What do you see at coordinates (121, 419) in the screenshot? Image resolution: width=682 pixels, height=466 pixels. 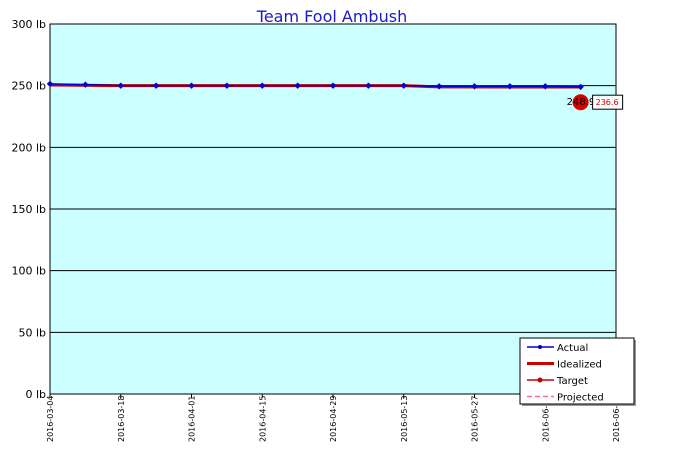 I see `x-tick-label: 2016-03-18` at bounding box center [121, 419].